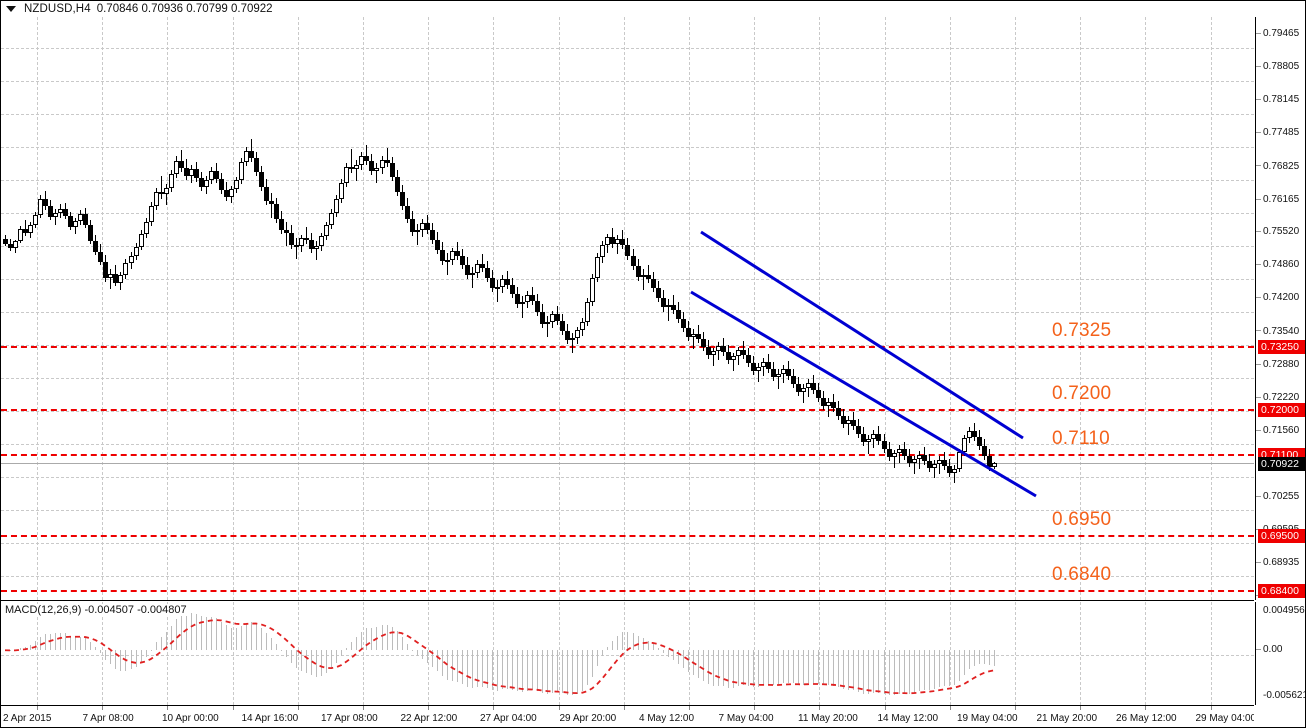 The image size is (1306, 728). Describe the element at coordinates (270, 718) in the screenshot. I see `time-axis-label: 14 Apr 16:00` at that location.